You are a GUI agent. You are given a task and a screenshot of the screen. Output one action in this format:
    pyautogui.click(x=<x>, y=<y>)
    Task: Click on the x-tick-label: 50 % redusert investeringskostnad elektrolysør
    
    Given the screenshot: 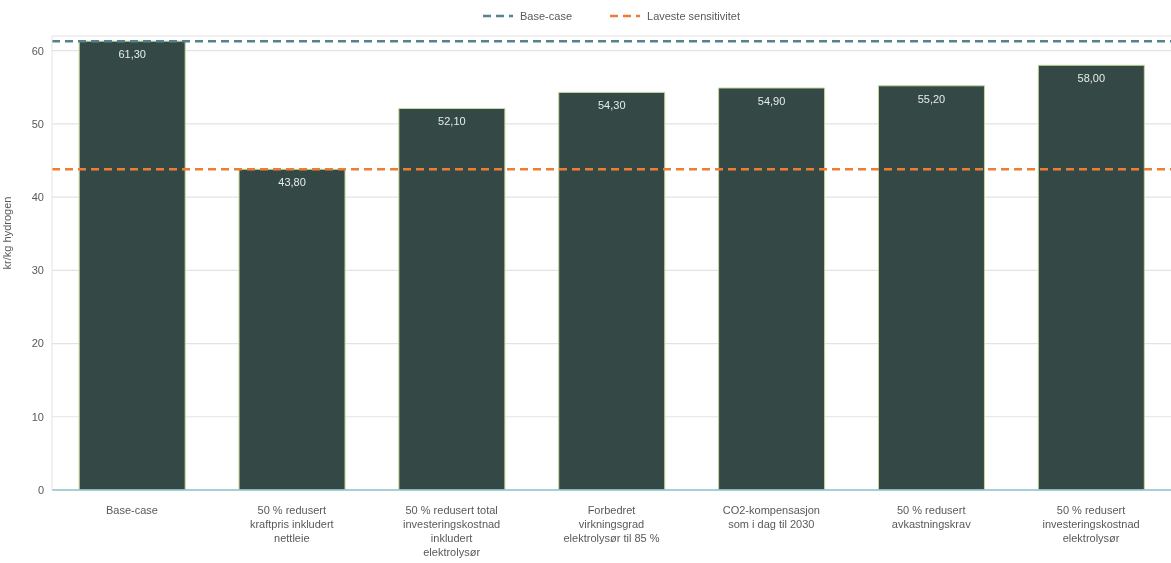 What is the action you would take?
    pyautogui.click(x=1091, y=524)
    